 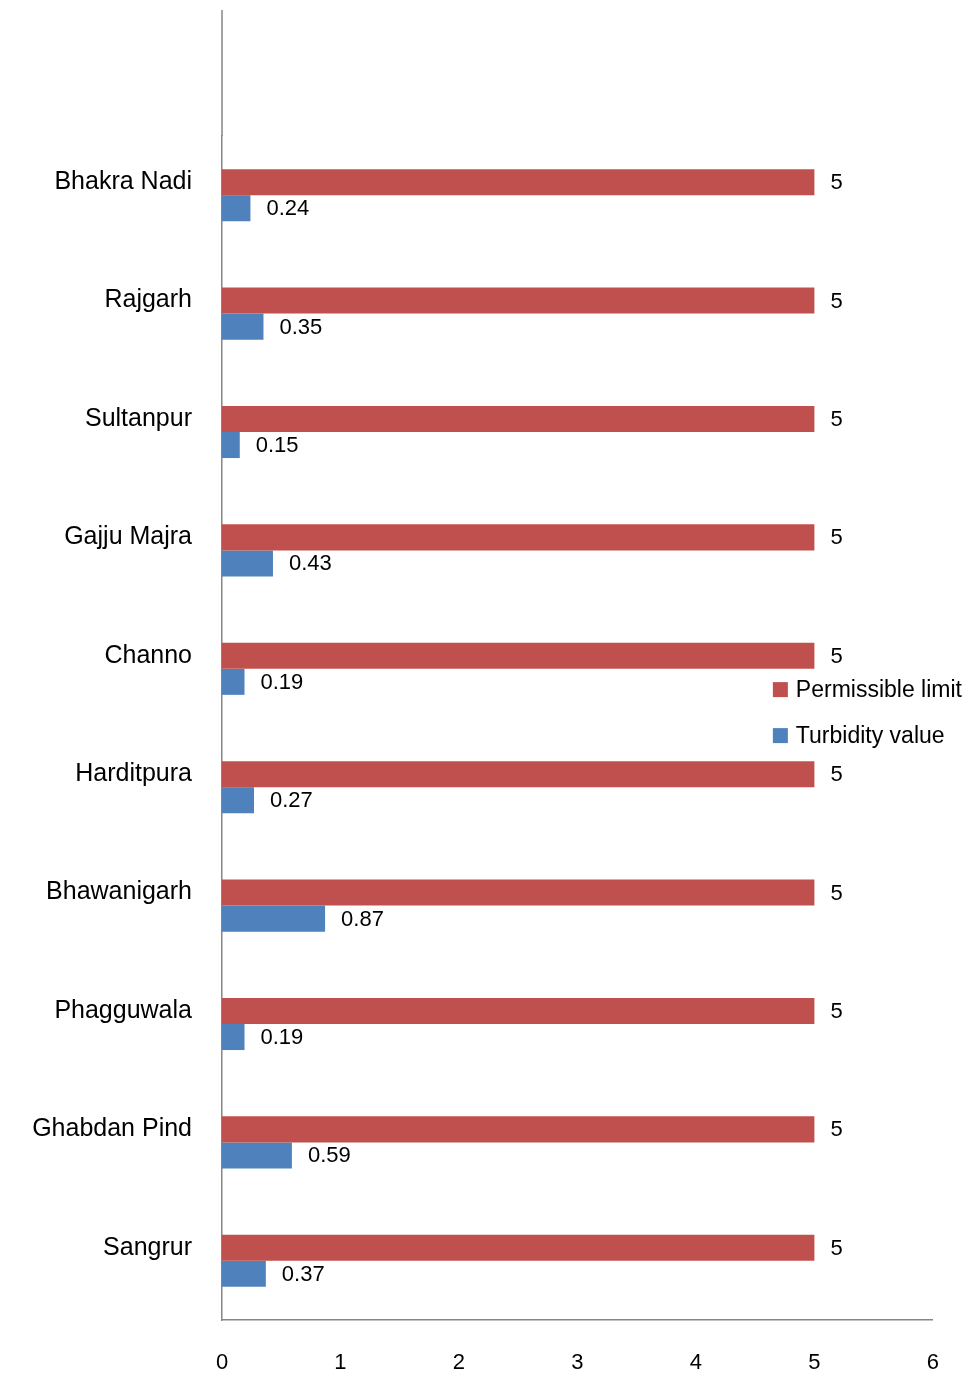 I want to click on data-label: 0.59, so click(x=329, y=1155).